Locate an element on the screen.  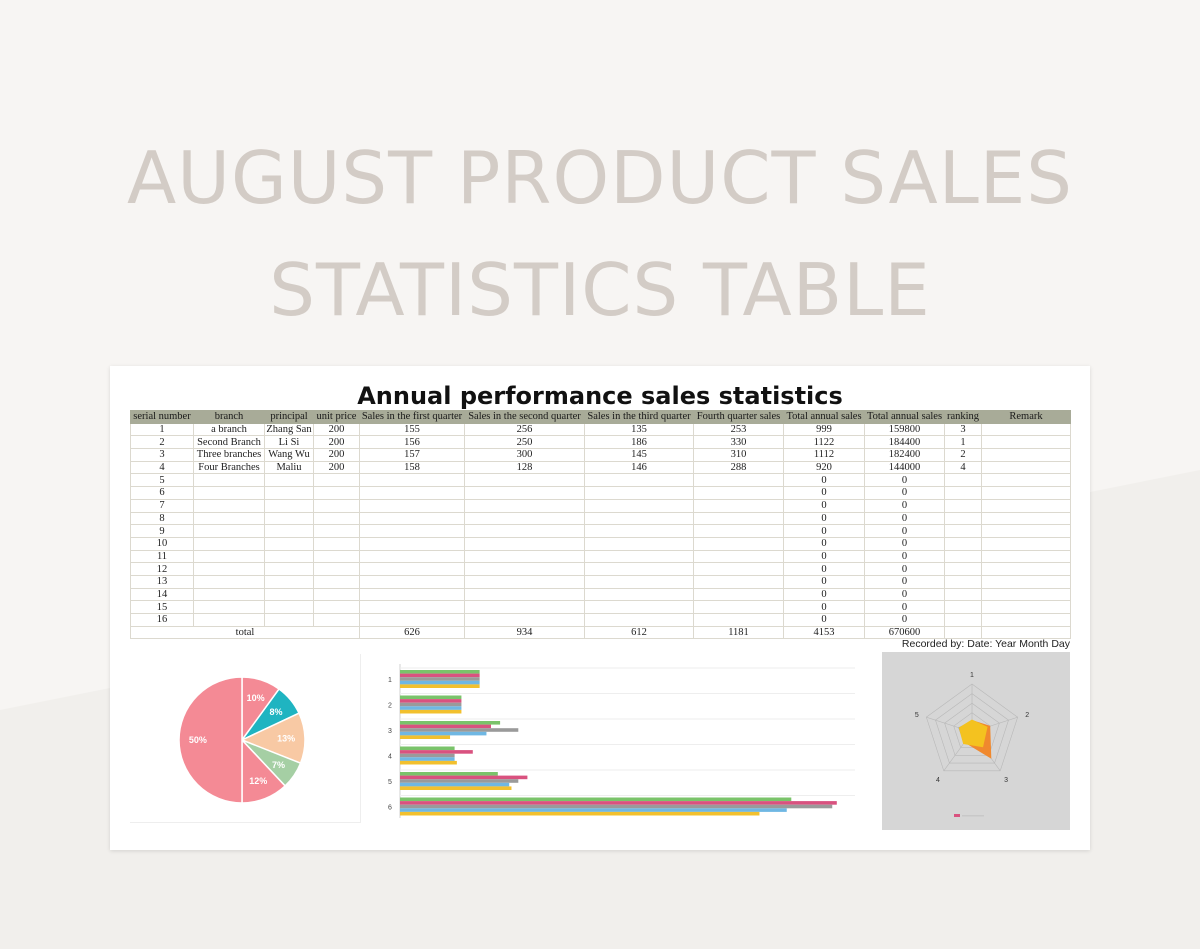
table-cell: 155 is located at coordinates (412, 429).